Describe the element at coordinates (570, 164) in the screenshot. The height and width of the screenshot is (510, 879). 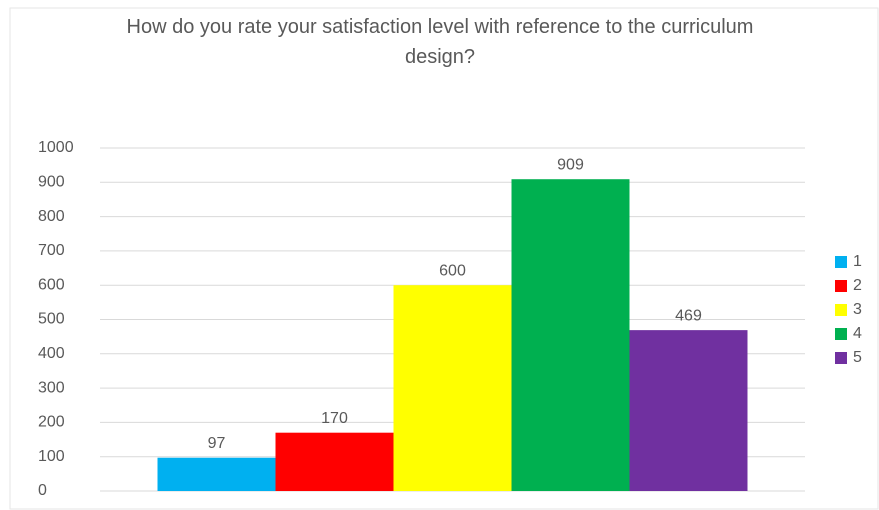
I see `data-label: 909` at that location.